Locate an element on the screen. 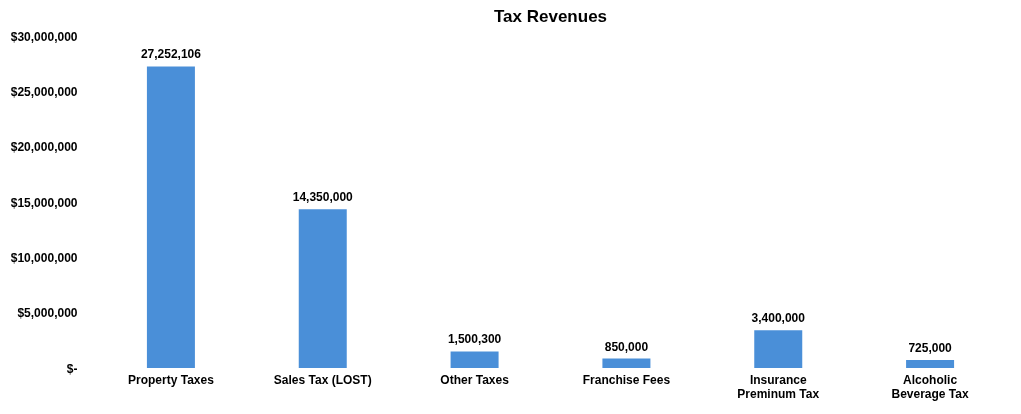 The height and width of the screenshot is (414, 1021). x-tick-label: Sales Tax (LOST) is located at coordinates (322, 379).